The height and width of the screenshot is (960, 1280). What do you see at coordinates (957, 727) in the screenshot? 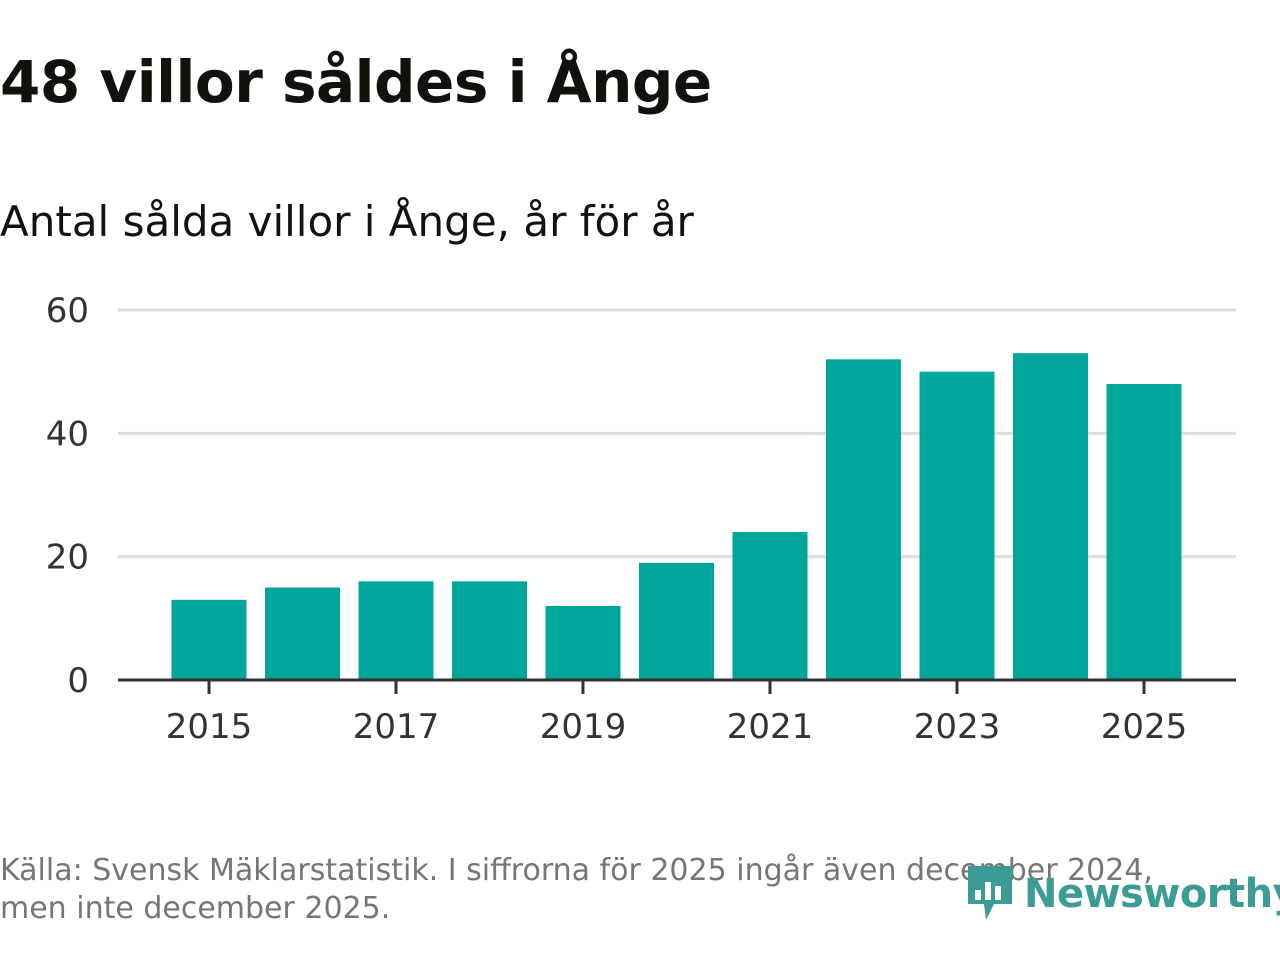
I see `x-tick-label-2023: 2023` at bounding box center [957, 727].